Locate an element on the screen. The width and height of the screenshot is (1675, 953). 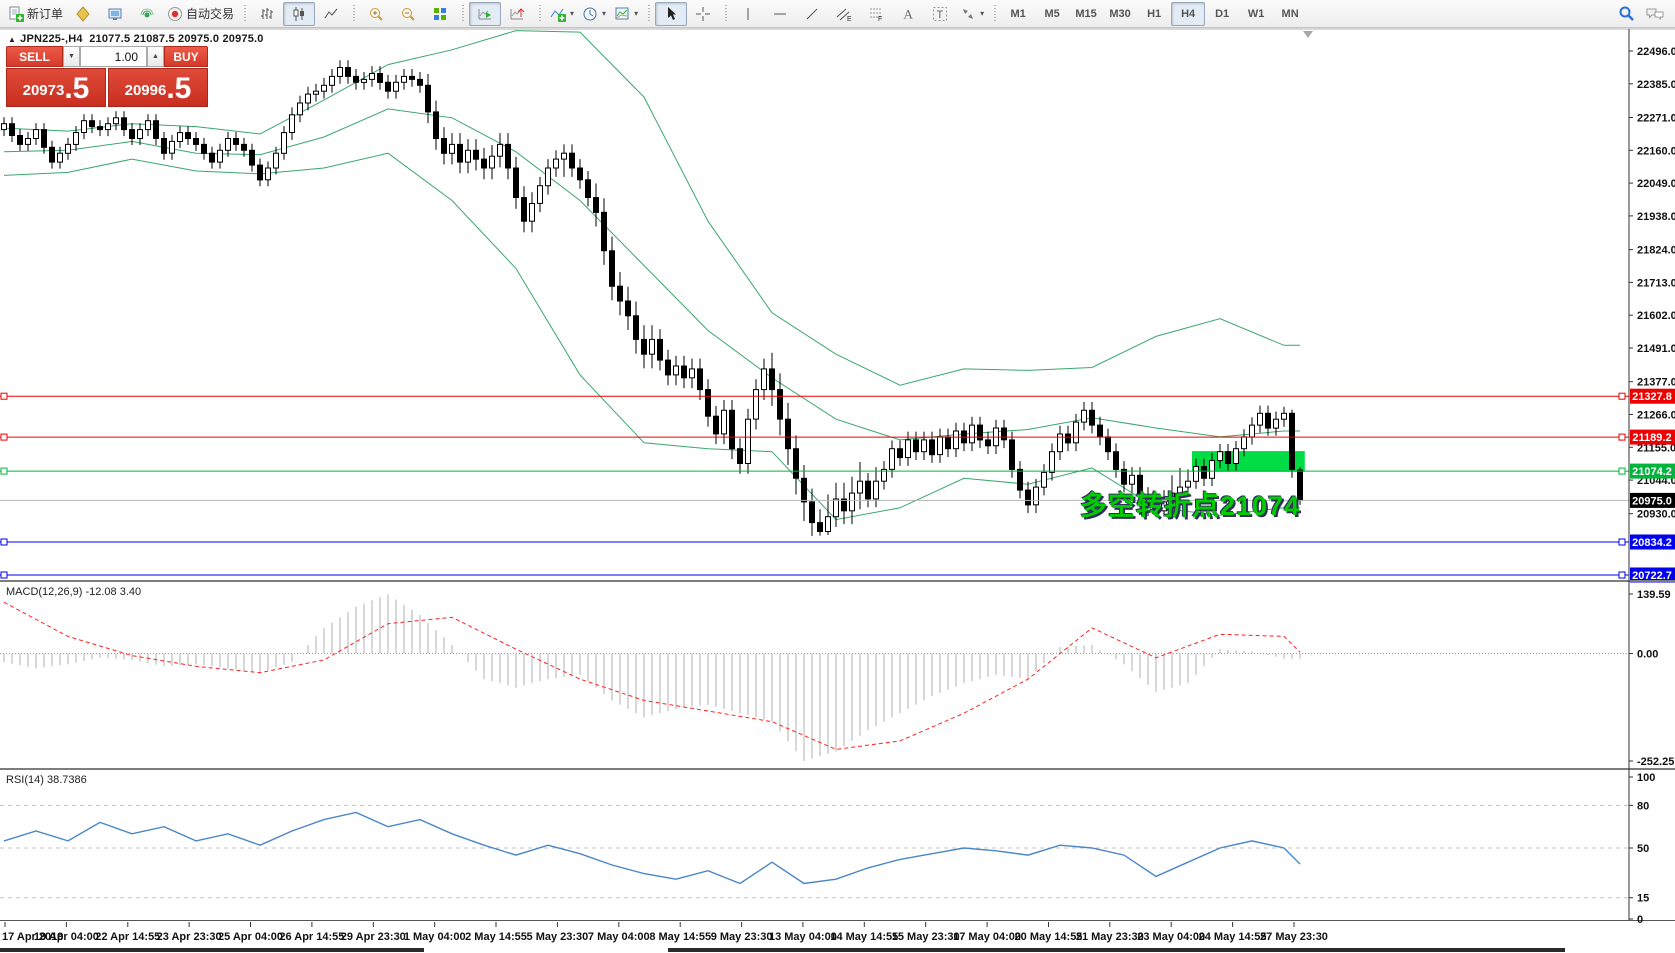
svg-text: 22 Apr 14:55 is located at coordinates (127, 937).